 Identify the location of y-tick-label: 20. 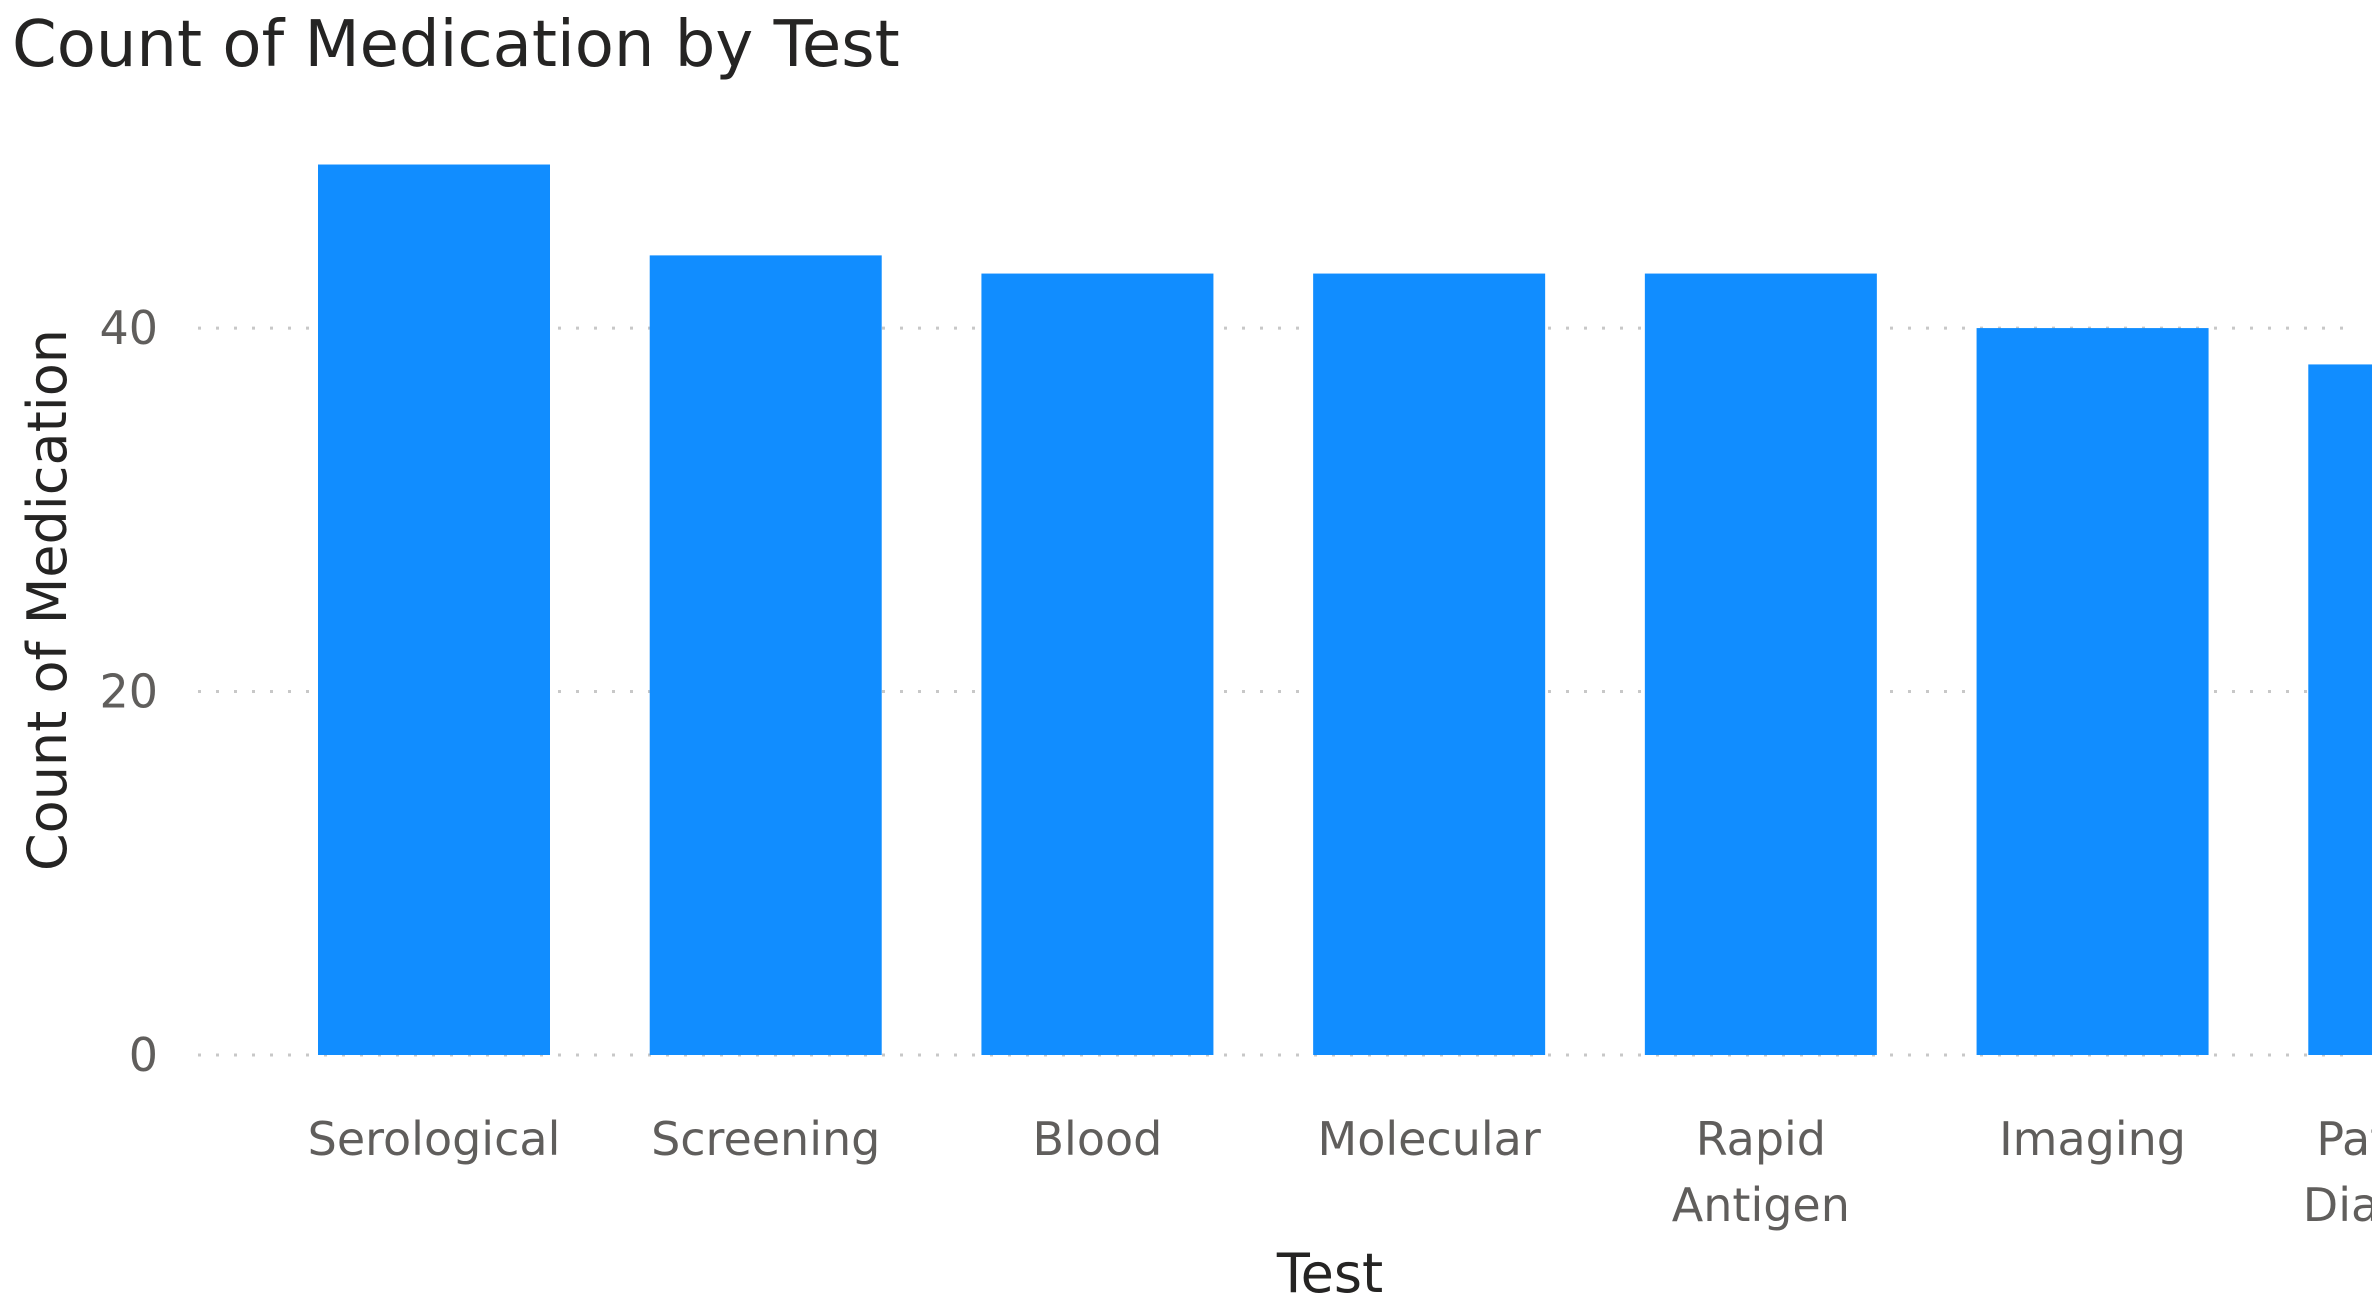
(128, 692).